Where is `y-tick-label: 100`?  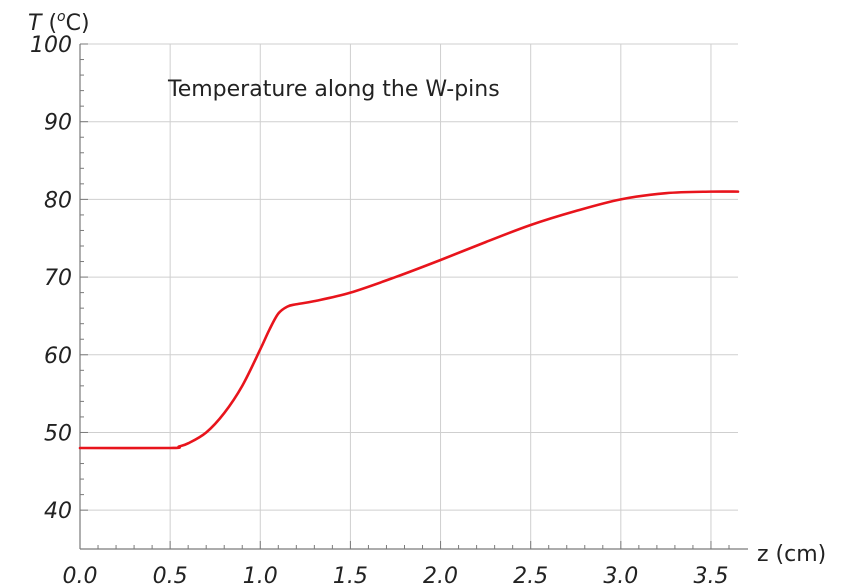
y-tick-label: 100 is located at coordinates (51, 45).